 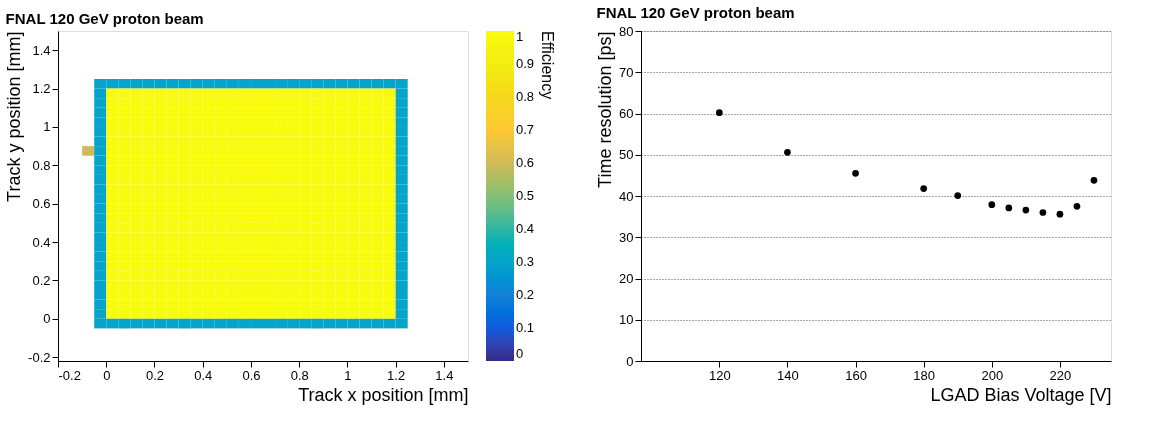 What do you see at coordinates (626, 72) in the screenshot?
I see `y-tick-label: 70` at bounding box center [626, 72].